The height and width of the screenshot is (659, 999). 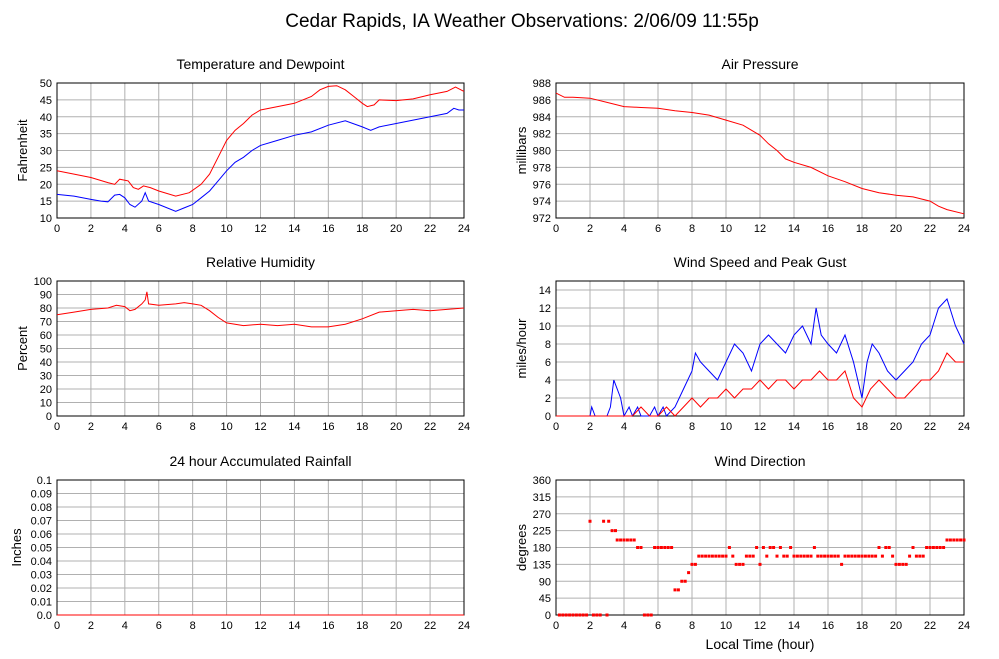 What do you see at coordinates (542, 135) in the screenshot?
I see `y-tick-label: 982` at bounding box center [542, 135].